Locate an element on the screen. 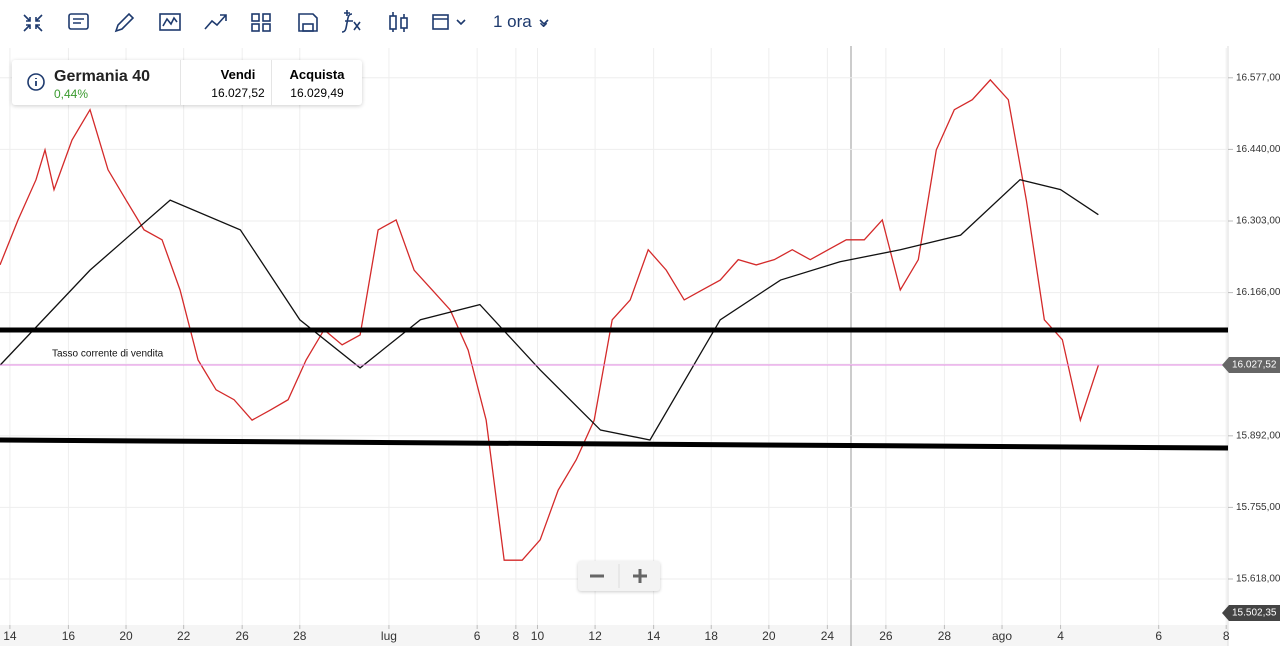  compare-button is located at coordinates (398, 22).